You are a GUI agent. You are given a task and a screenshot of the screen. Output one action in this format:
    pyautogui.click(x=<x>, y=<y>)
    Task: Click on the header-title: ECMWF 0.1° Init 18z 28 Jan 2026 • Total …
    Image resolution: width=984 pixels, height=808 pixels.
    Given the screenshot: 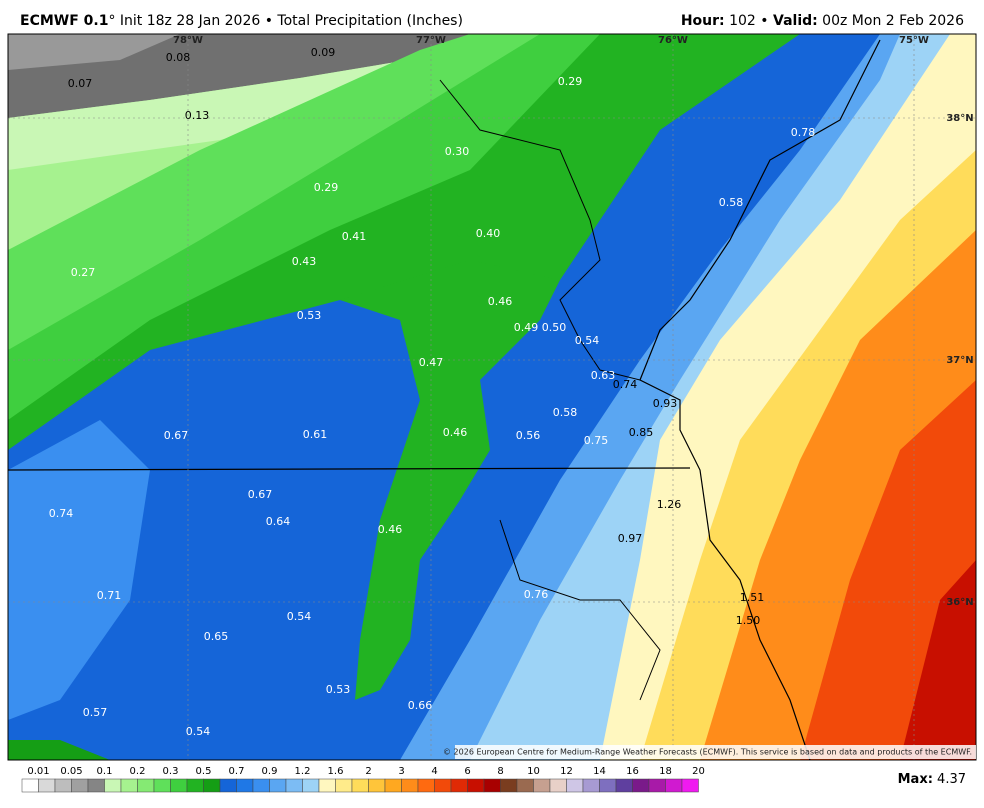 What is the action you would take?
    pyautogui.click(x=241, y=21)
    